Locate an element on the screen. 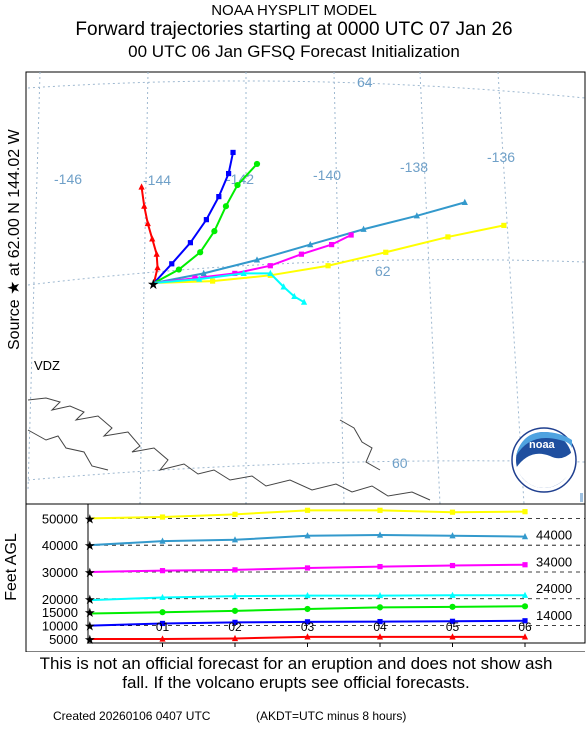 The height and width of the screenshot is (730, 588). coastline is located at coordinates (229, 449).